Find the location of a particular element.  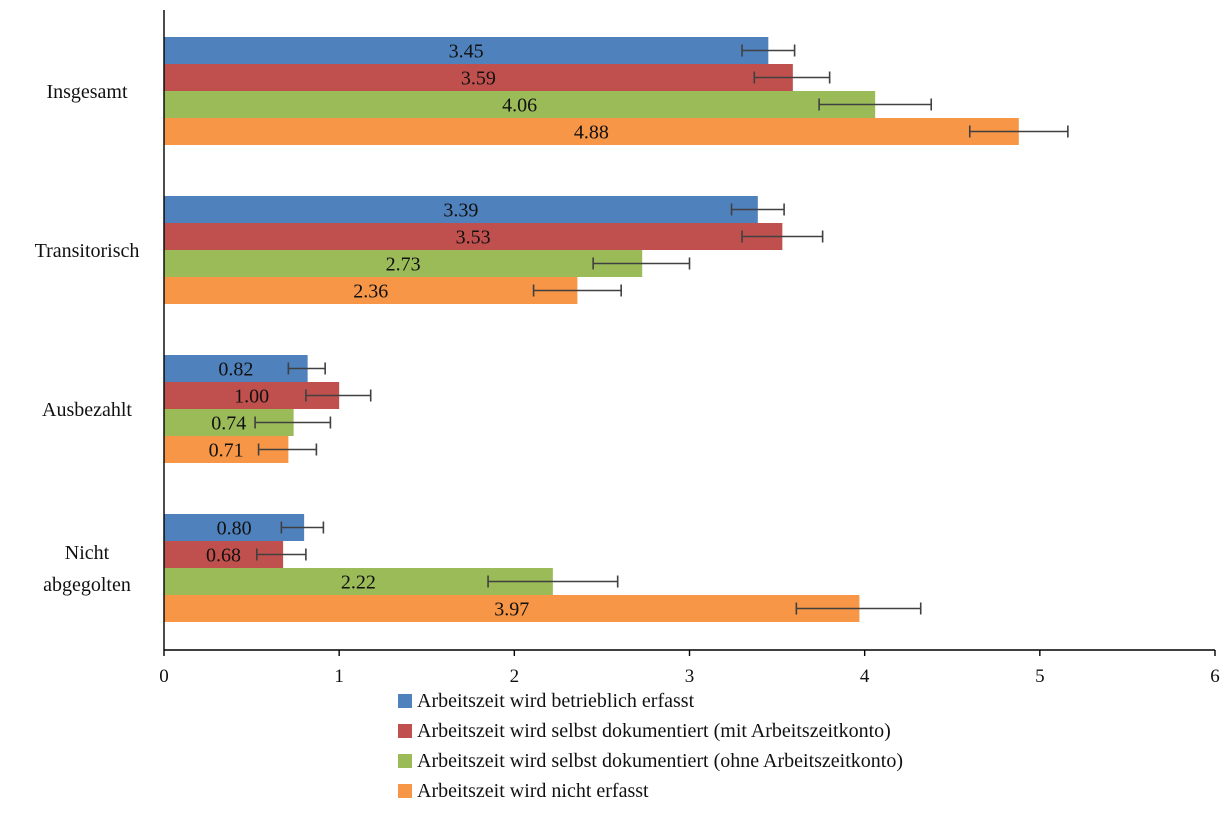

data-label: 0.68 is located at coordinates (223, 556).